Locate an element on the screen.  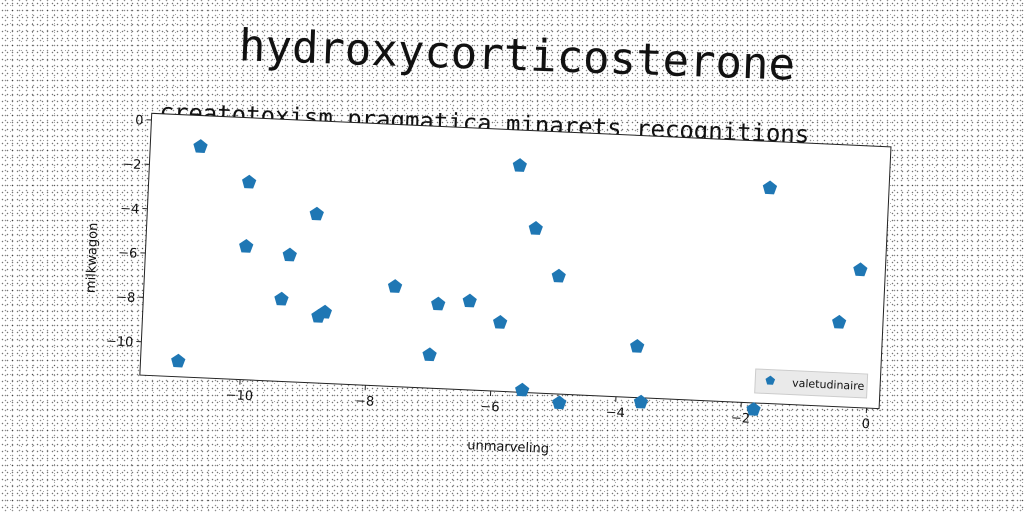
x-tick-label: −4 is located at coordinates (615, 413).